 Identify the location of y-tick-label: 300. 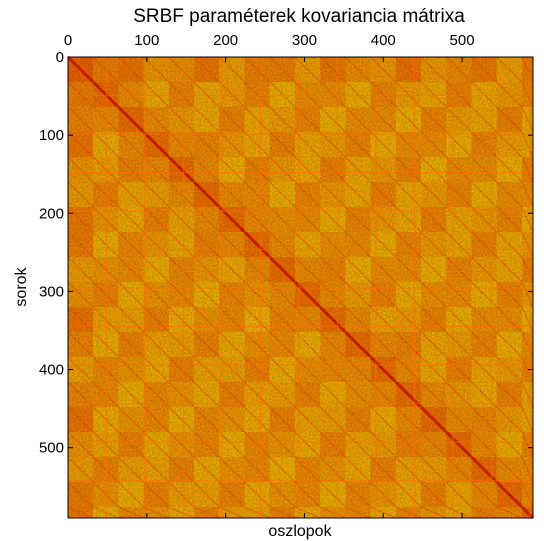
(51, 291).